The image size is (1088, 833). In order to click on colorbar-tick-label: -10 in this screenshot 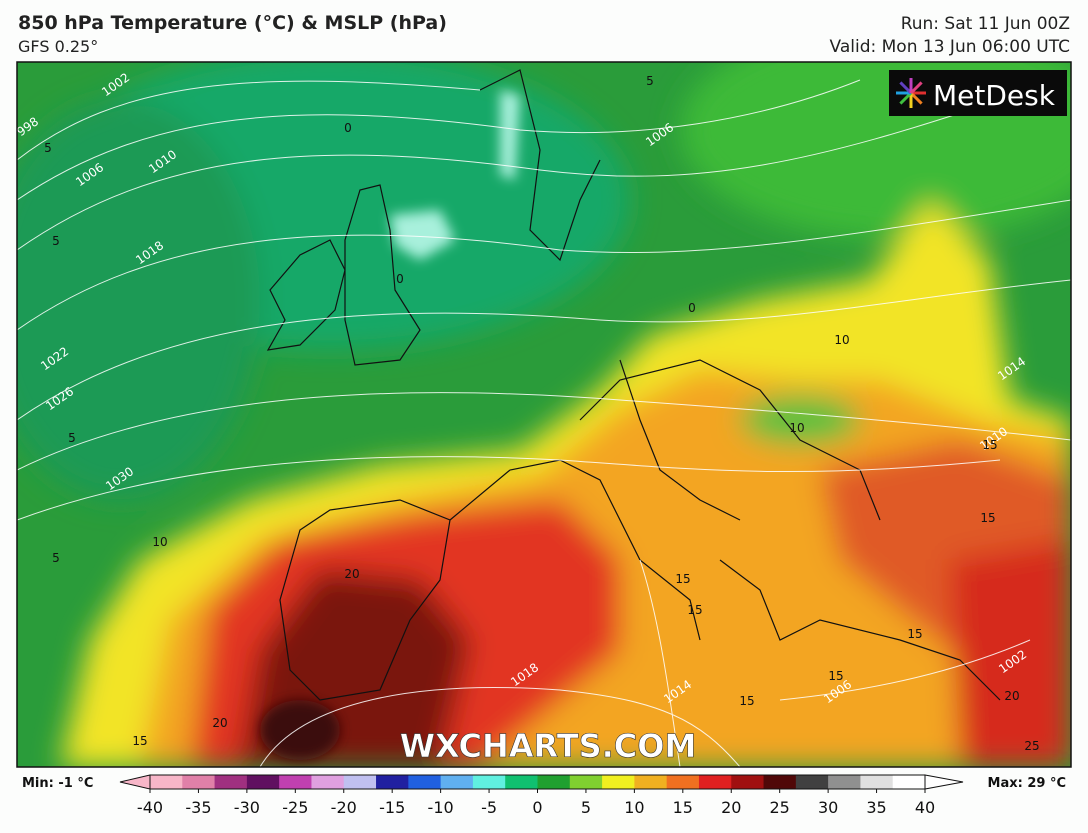, I will do `click(441, 807)`.